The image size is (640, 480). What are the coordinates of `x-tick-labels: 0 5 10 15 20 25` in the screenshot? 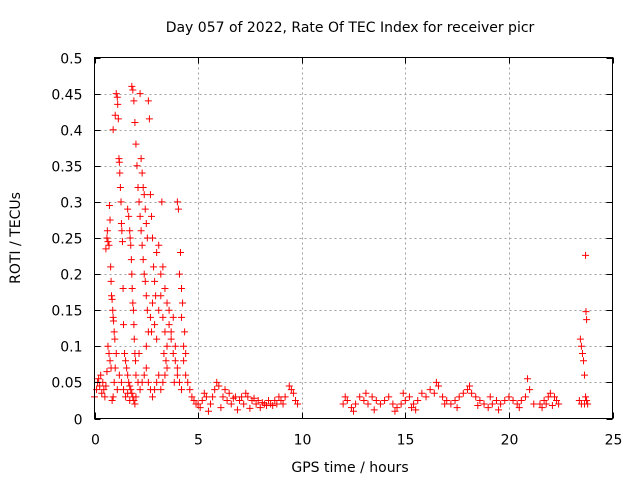 It's located at (356, 441).